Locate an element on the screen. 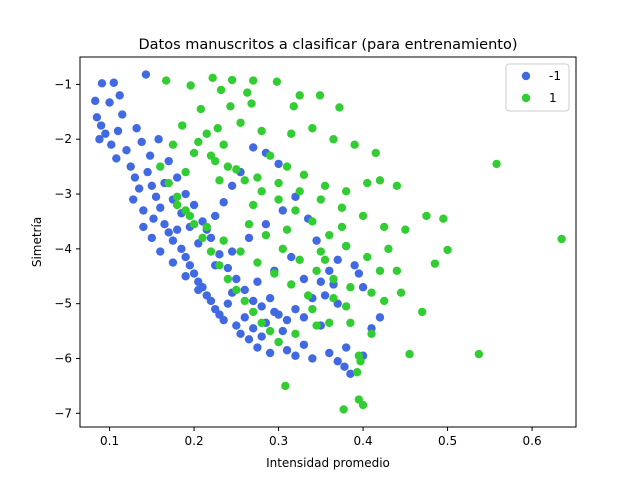 The image size is (640, 480). y-tick-label: −7 is located at coordinates (63, 413).